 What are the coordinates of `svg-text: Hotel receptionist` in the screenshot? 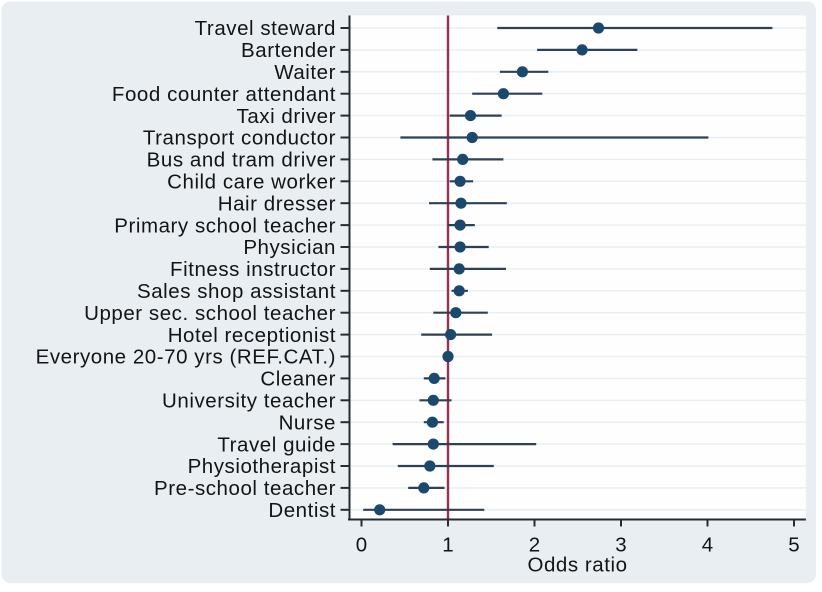 It's located at (252, 335).